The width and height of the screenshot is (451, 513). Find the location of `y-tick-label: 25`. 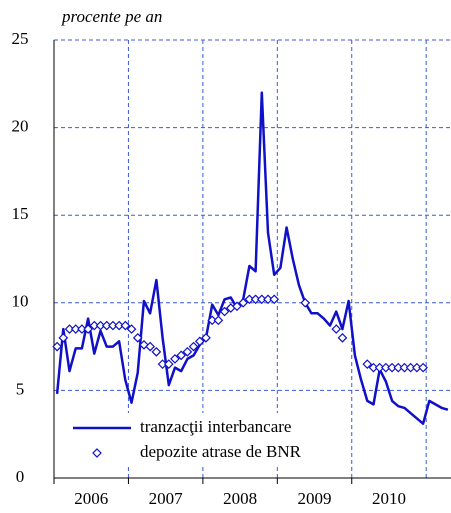

y-tick-label: 25 is located at coordinates (20, 38).